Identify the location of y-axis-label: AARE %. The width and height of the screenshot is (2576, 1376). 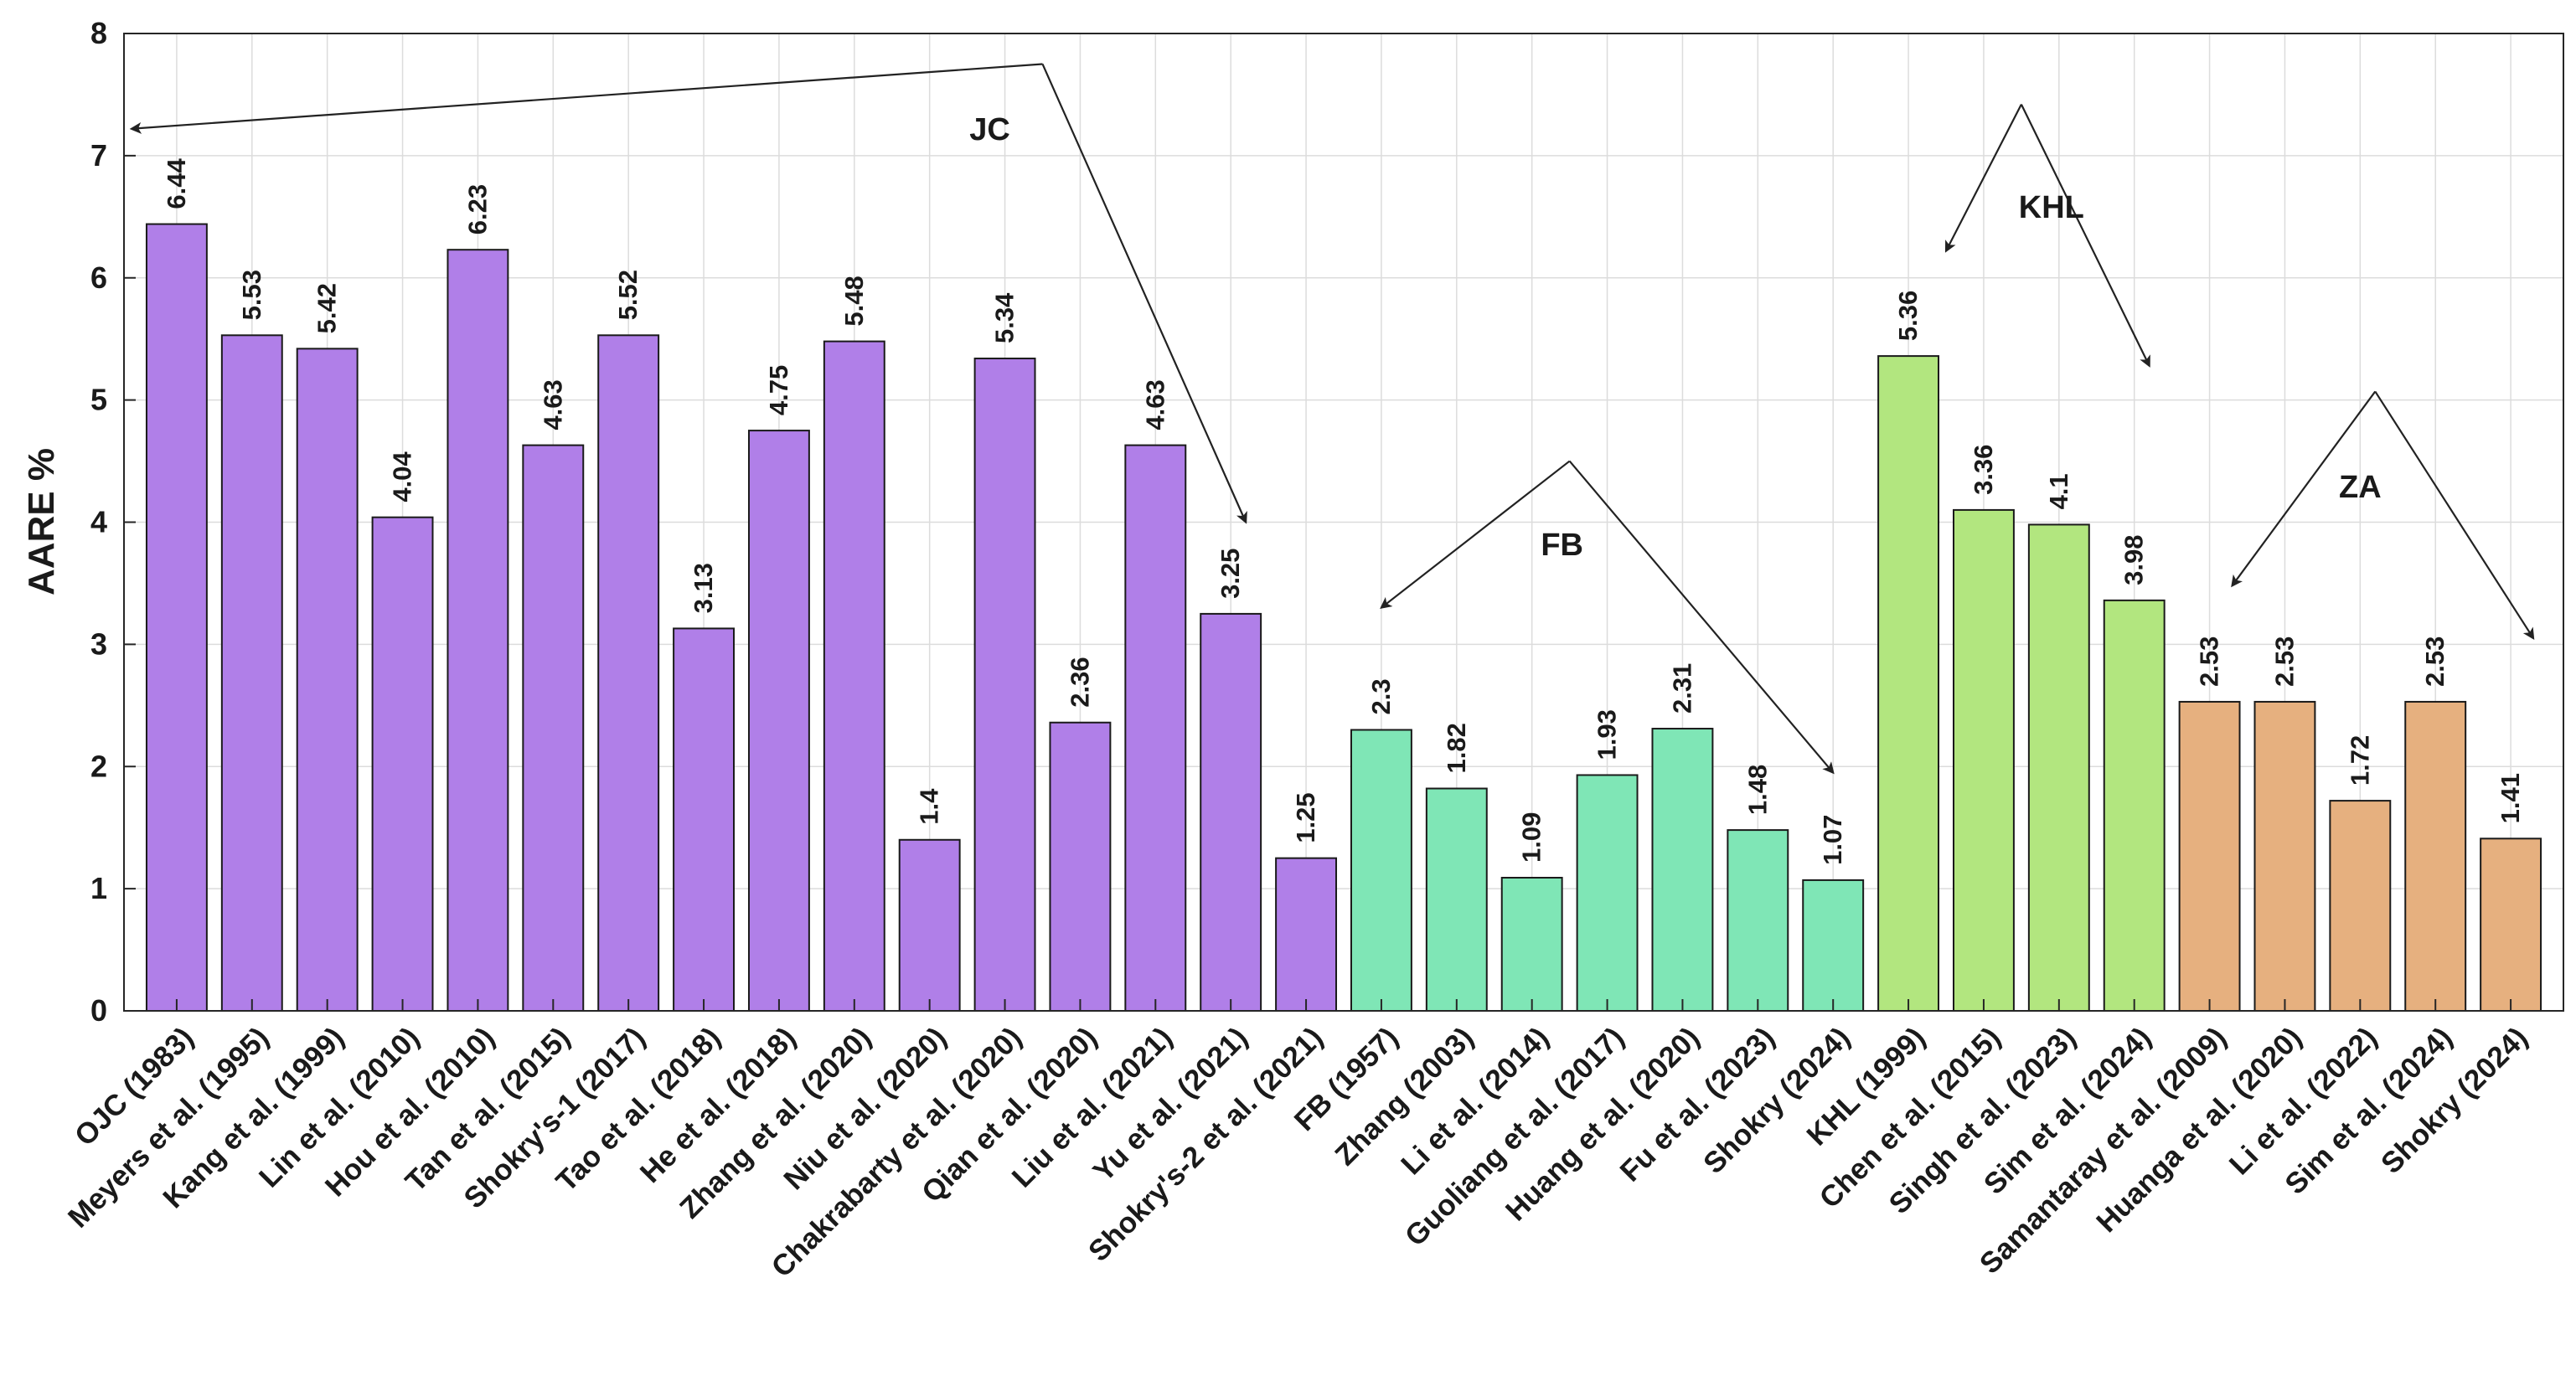
(41, 521).